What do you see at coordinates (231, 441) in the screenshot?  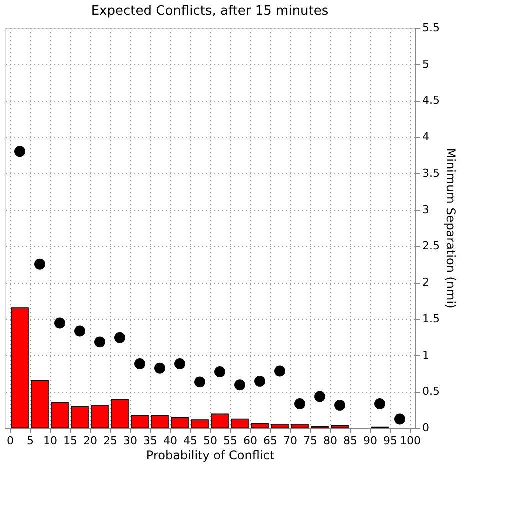 I see `x-tick-label: 55` at bounding box center [231, 441].